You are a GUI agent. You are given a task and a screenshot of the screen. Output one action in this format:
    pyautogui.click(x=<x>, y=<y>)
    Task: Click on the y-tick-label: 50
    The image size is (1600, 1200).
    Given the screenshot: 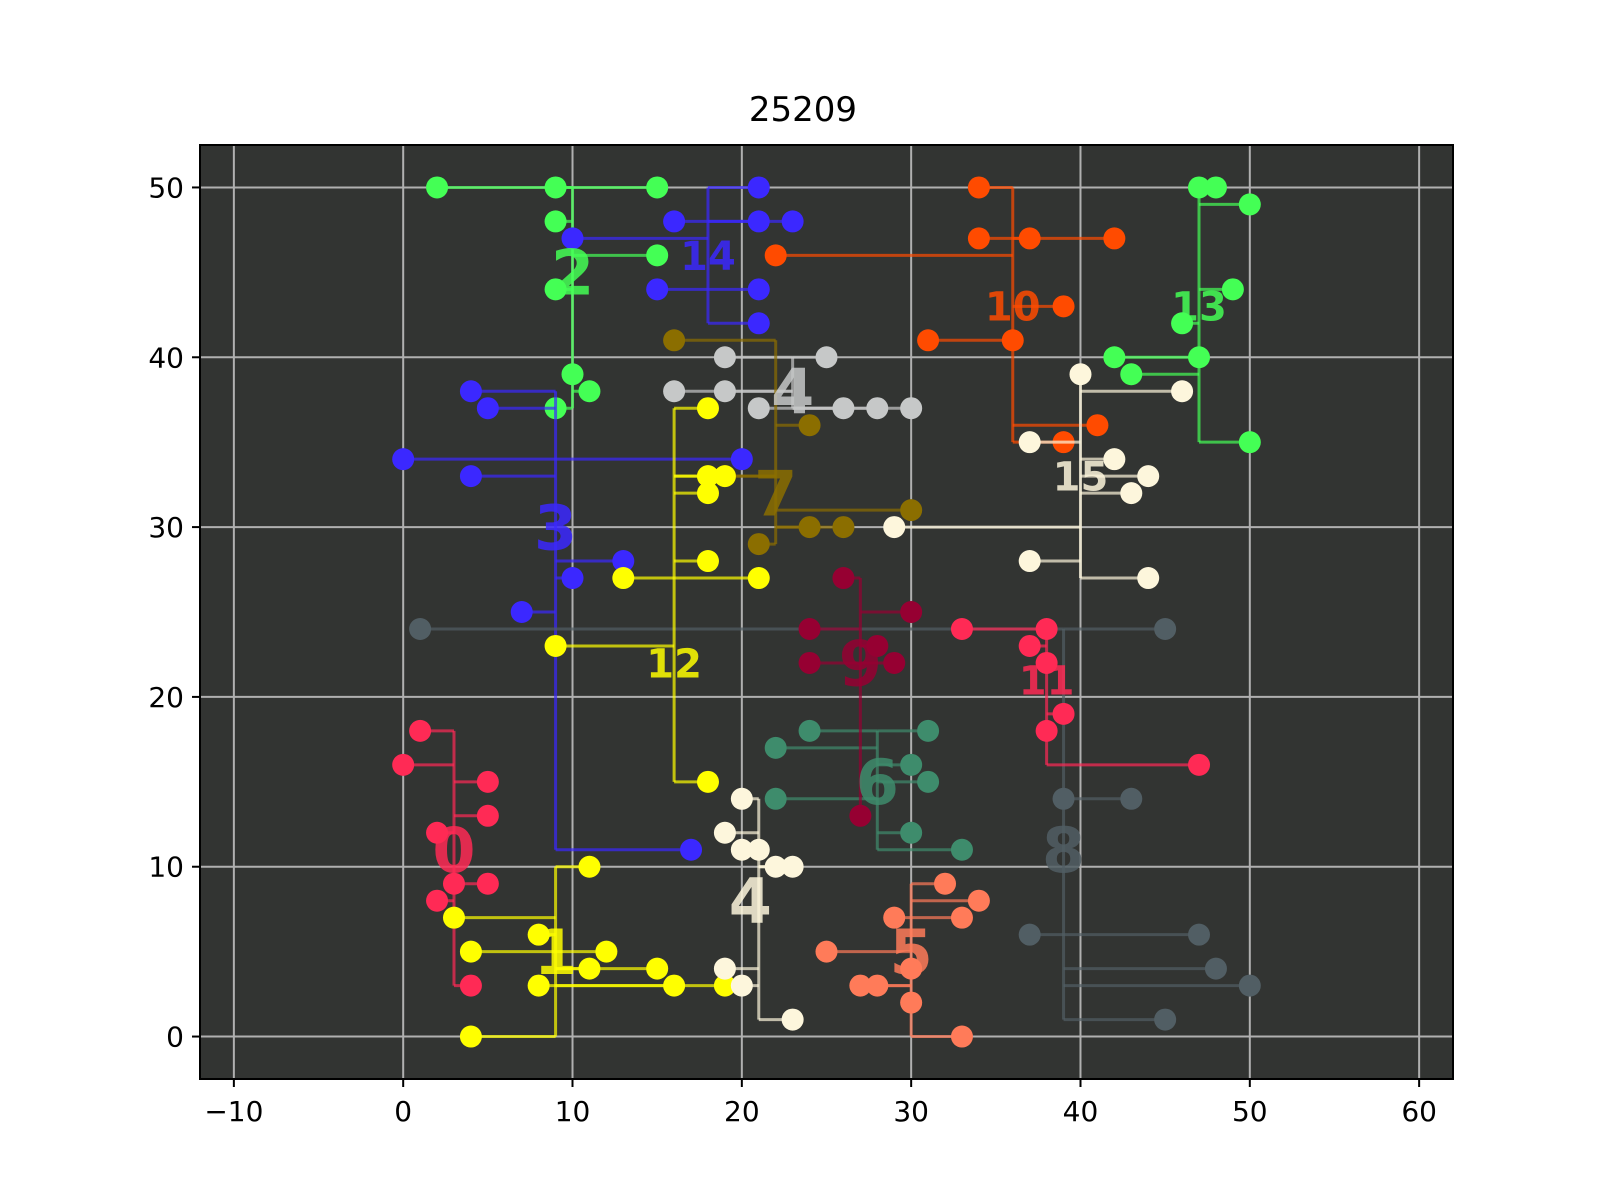 What is the action you would take?
    pyautogui.click(x=166, y=187)
    